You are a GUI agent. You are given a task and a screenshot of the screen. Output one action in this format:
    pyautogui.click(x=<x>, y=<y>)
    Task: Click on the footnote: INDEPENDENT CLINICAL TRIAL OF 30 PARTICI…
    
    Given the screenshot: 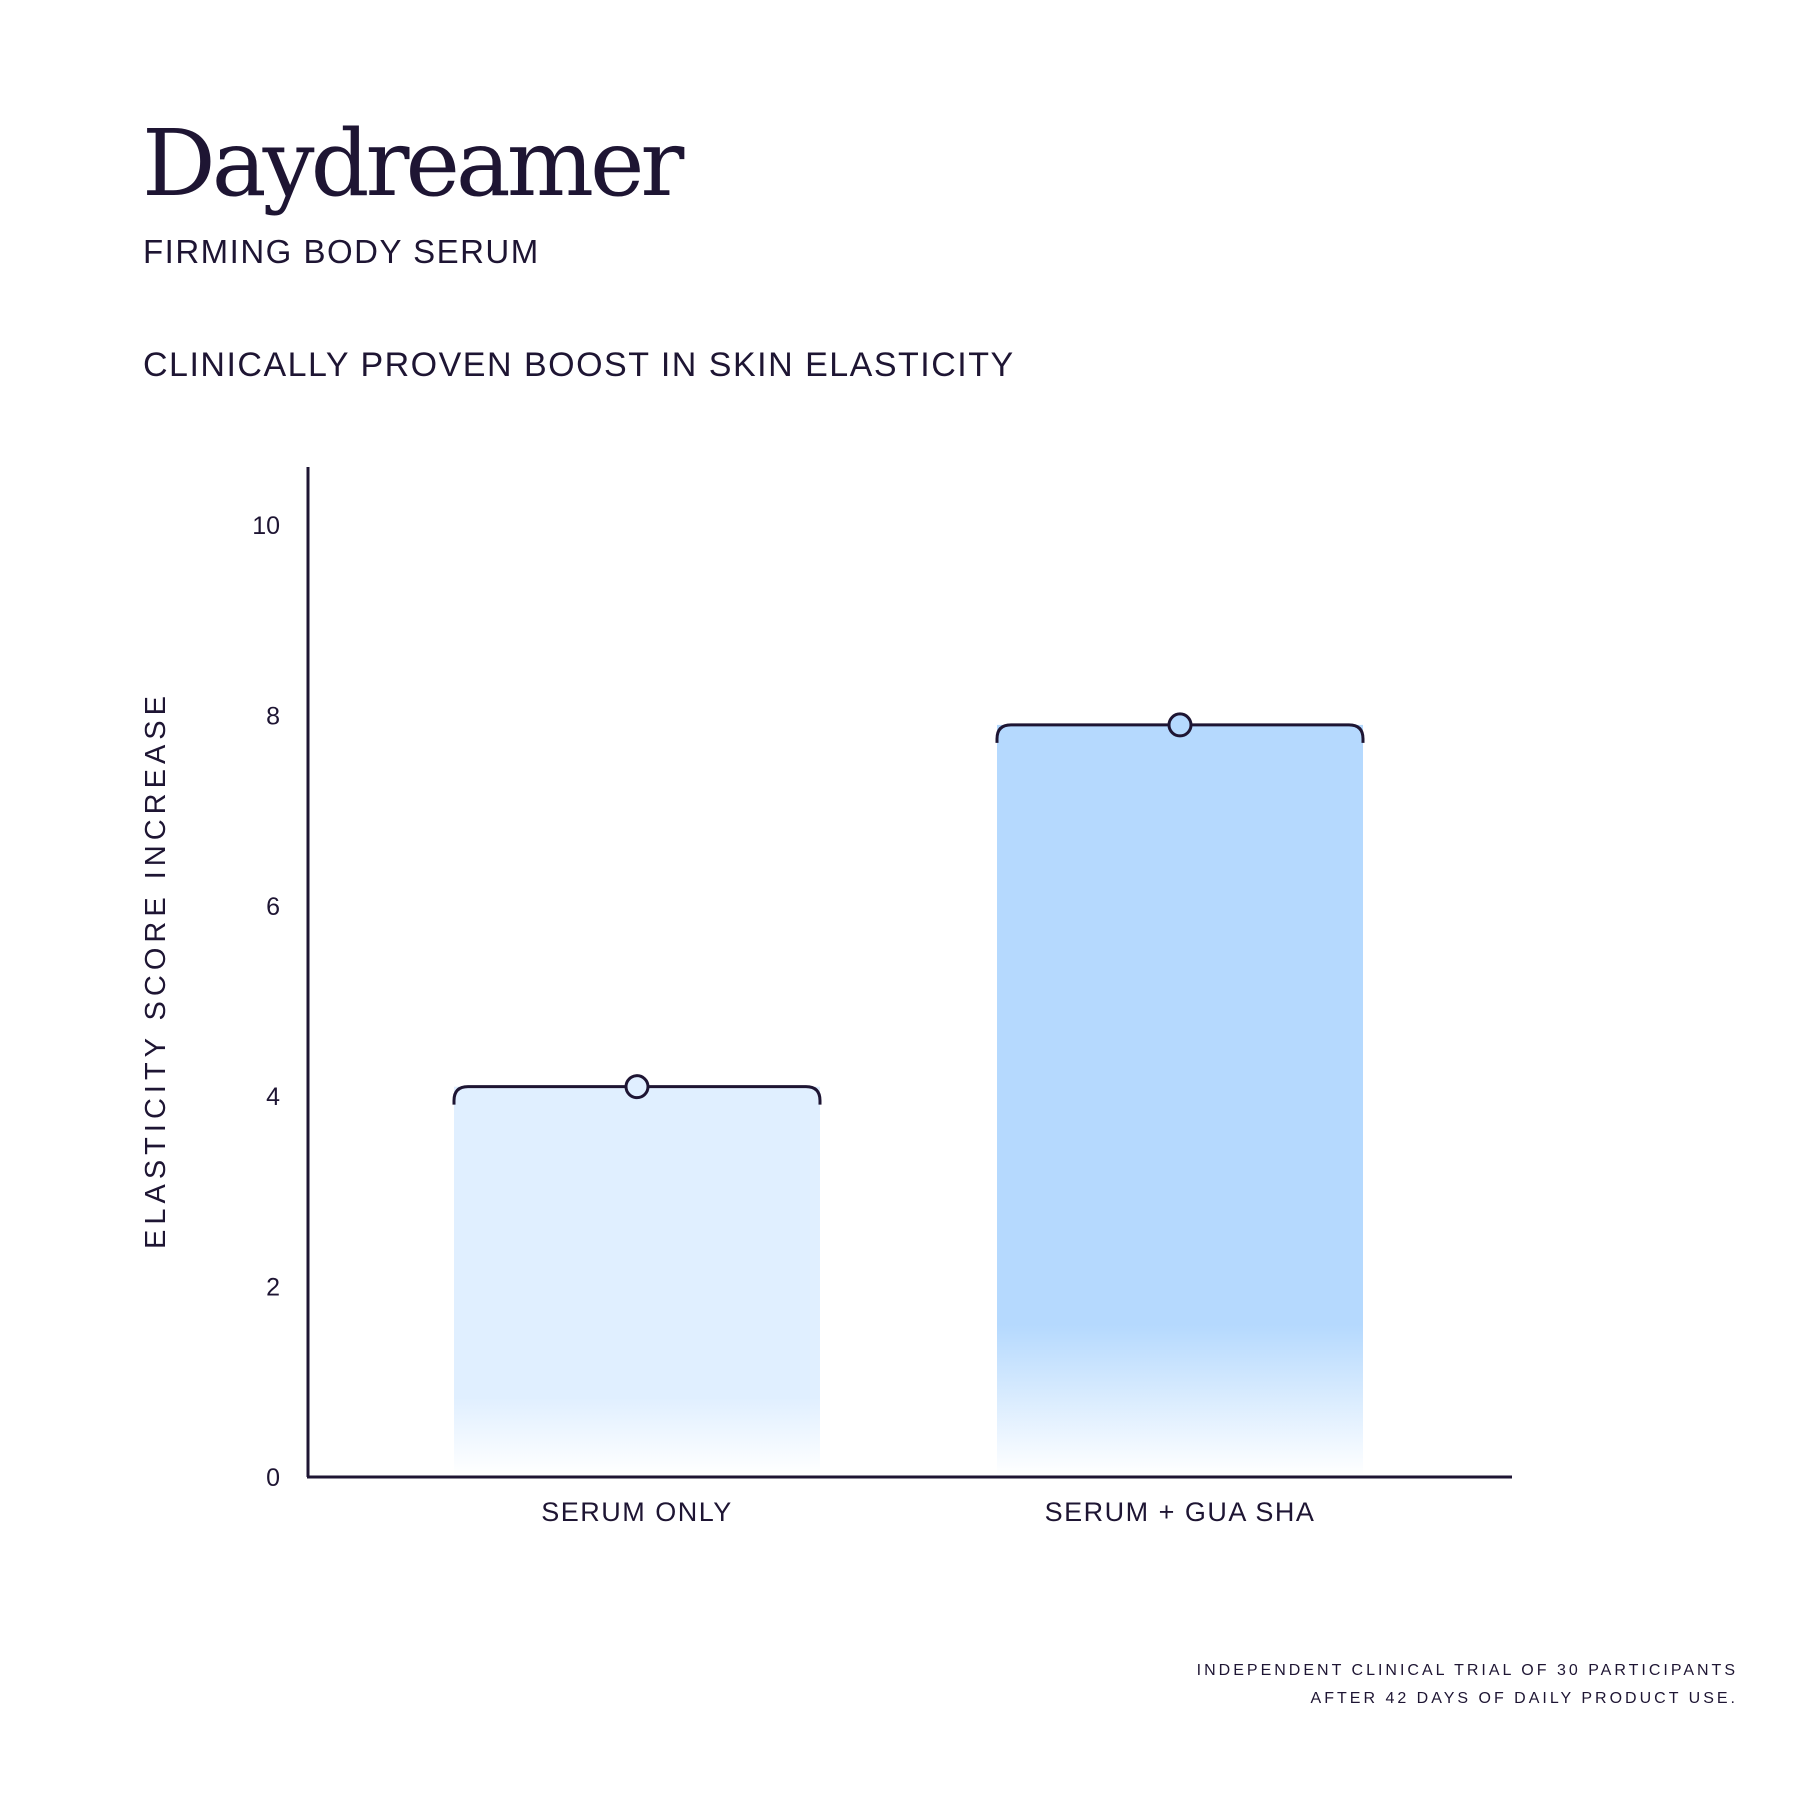 What is the action you would take?
    pyautogui.click(x=1467, y=1685)
    